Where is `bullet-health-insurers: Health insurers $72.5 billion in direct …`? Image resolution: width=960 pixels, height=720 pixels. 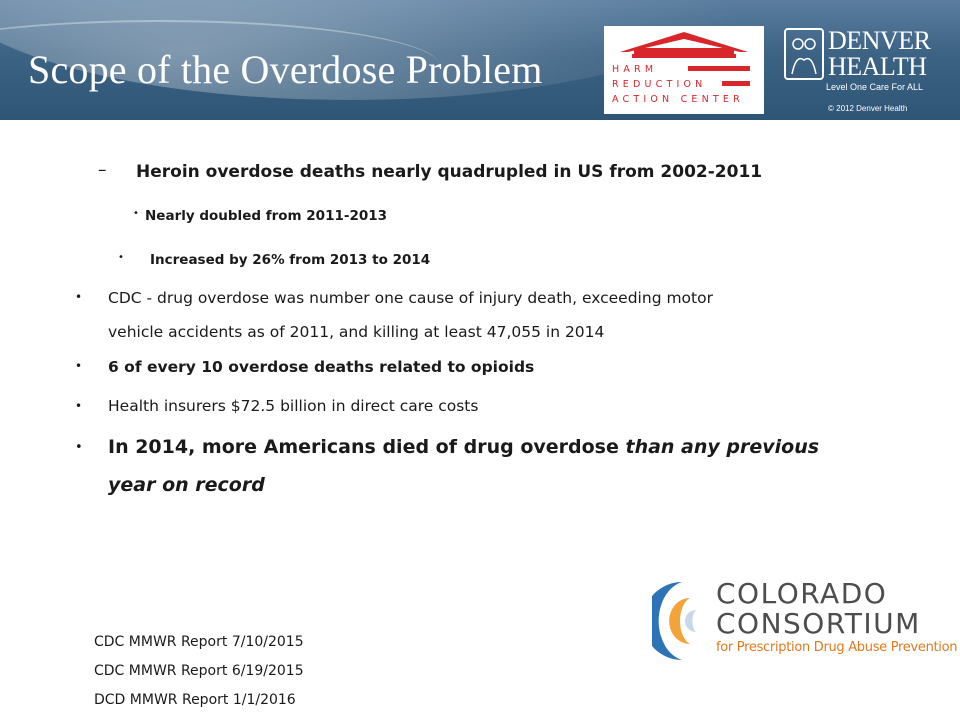 bullet-health-insurers: Health insurers $72.5 billion in direct … is located at coordinates (293, 406).